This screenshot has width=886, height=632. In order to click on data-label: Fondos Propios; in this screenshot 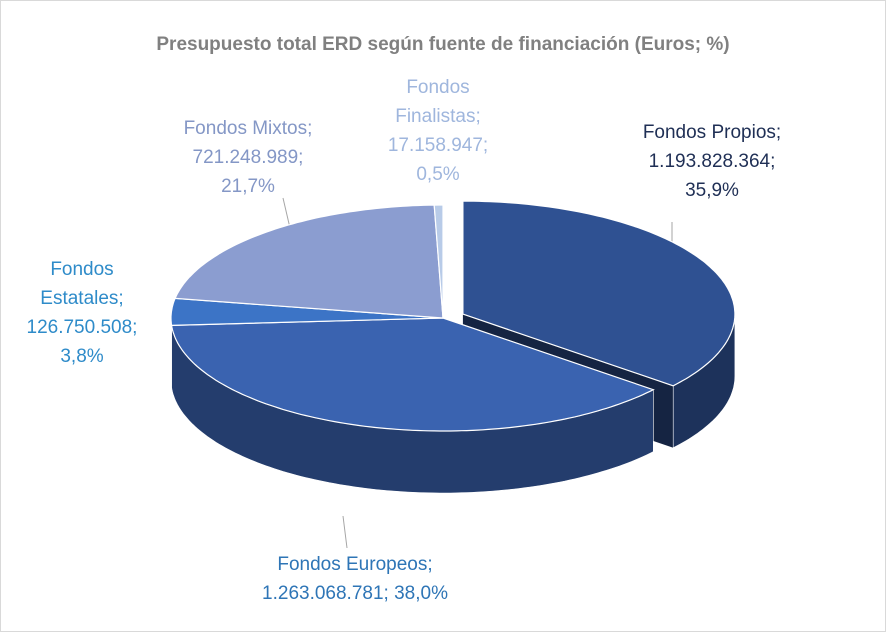, I will do `click(712, 132)`.